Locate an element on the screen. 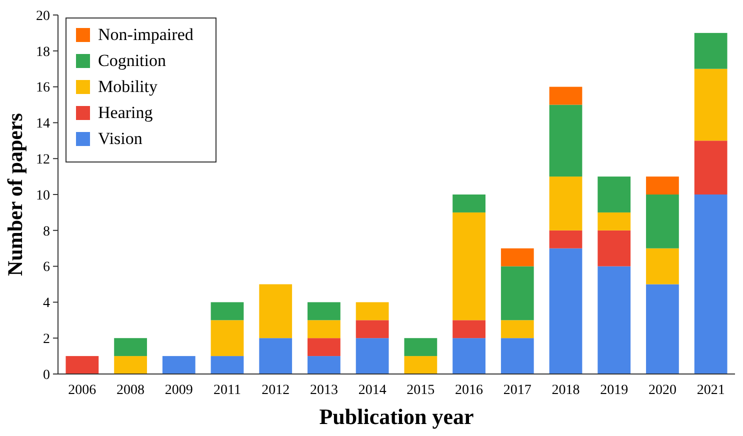  legend-label: Cognition is located at coordinates (132, 60).